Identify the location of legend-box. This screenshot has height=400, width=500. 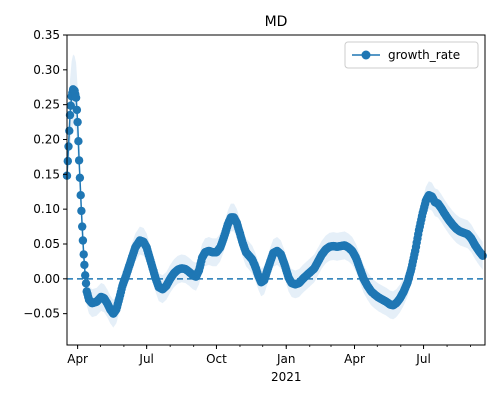
(411, 55).